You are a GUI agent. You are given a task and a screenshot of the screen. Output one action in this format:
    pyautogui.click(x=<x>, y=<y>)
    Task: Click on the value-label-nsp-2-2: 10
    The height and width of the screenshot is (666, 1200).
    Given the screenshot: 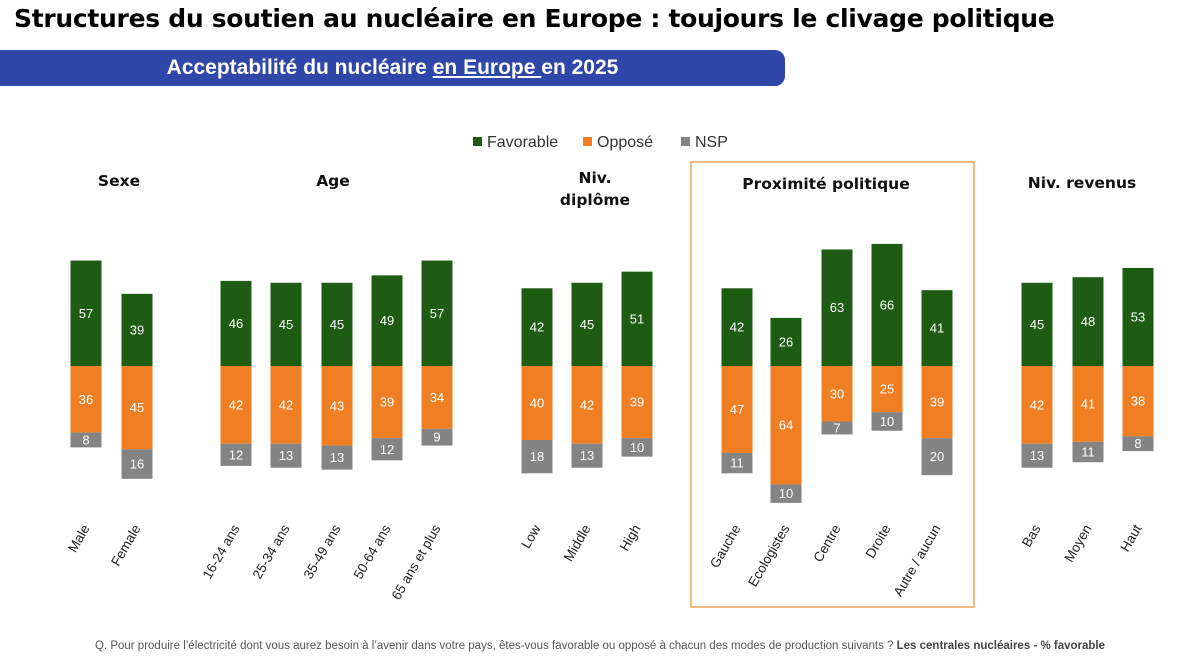 What is the action you would take?
    pyautogui.click(x=637, y=447)
    